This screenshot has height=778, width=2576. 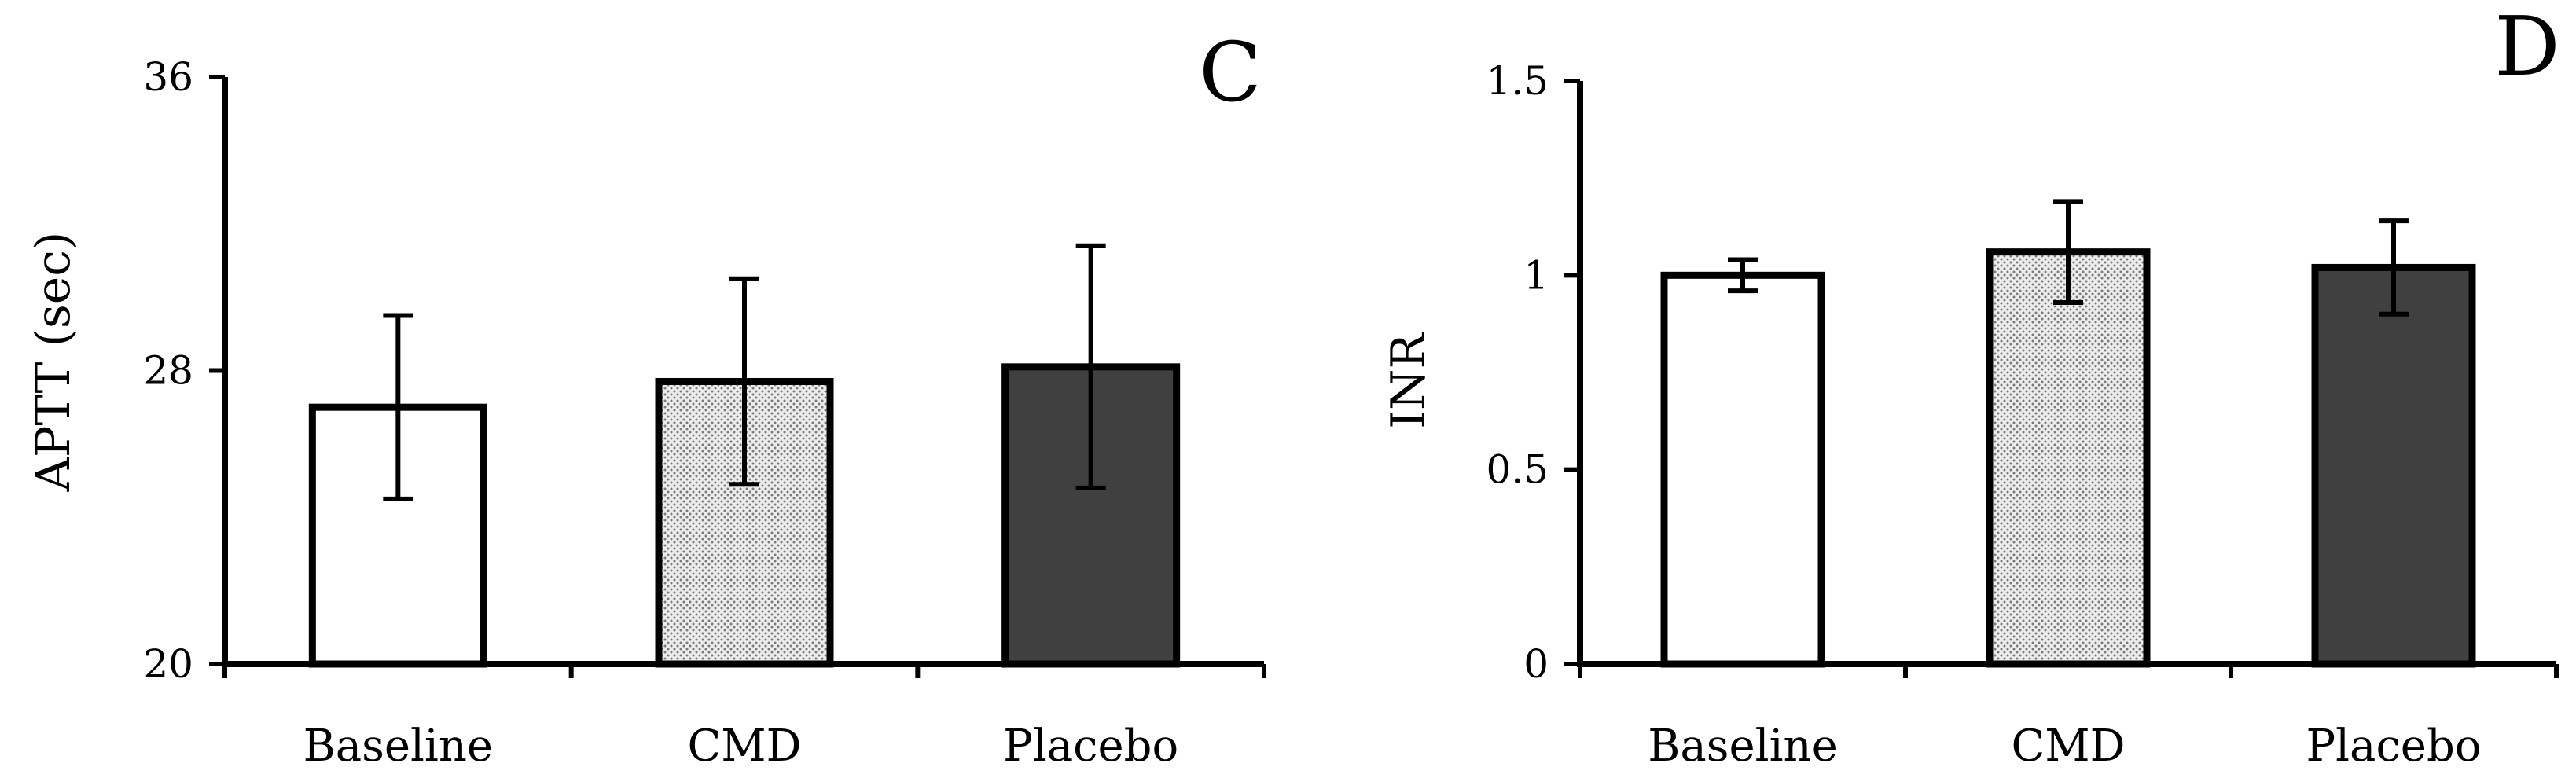 What do you see at coordinates (168, 664) in the screenshot?
I see `y-tick-label: 20` at bounding box center [168, 664].